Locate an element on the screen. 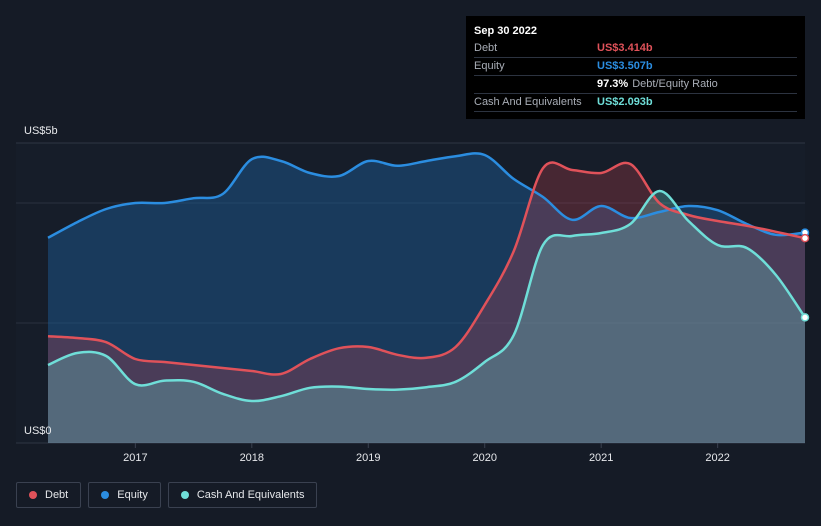 The image size is (821, 526). legend-item-equity: Equity is located at coordinates (124, 495).